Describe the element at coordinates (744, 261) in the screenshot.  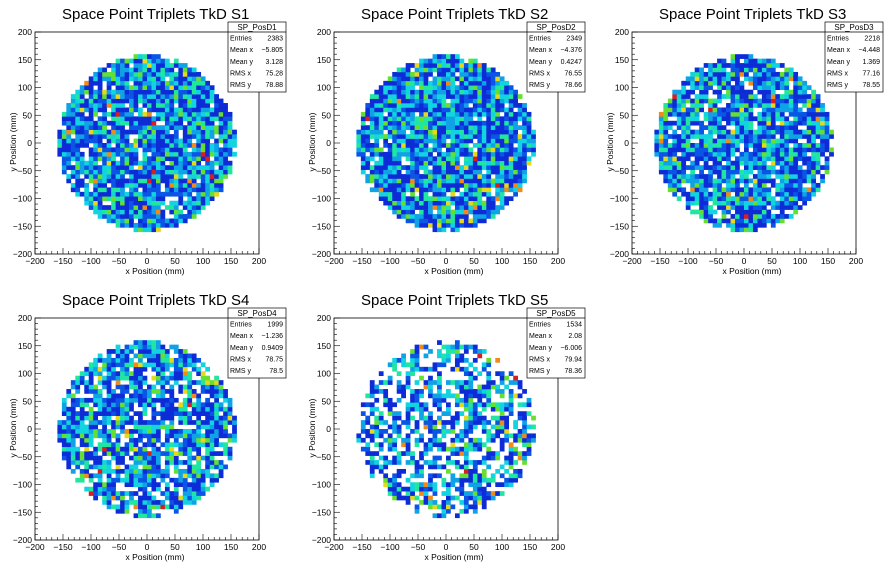
I see `x-tick-label: 0` at that location.